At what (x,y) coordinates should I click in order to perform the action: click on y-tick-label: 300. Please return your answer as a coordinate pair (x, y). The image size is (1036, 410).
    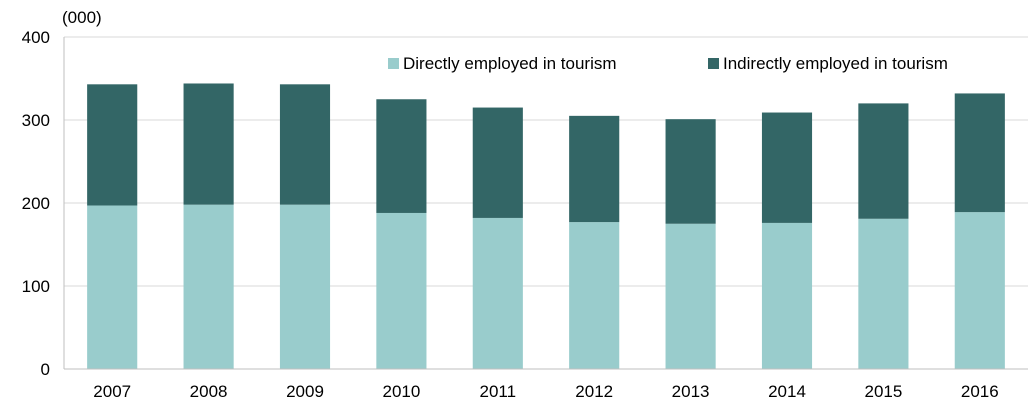
    Looking at the image, I should click on (36, 120).